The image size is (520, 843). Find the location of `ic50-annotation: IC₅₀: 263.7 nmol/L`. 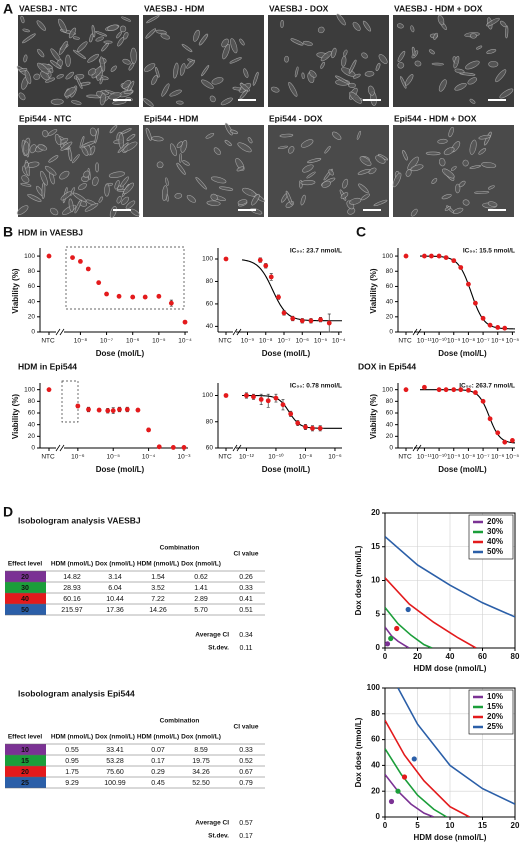

ic50-annotation: IC₅₀: 263.7 nmol/L is located at coordinates (487, 386).